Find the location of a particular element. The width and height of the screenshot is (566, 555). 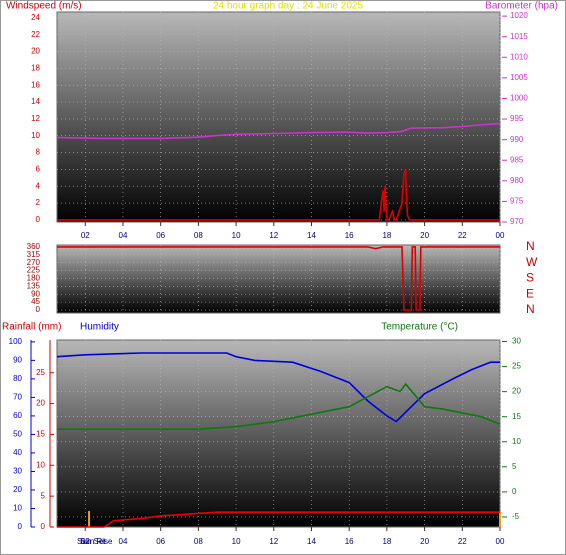

axis-title: Windspeed (m/s) is located at coordinates (44, 6).